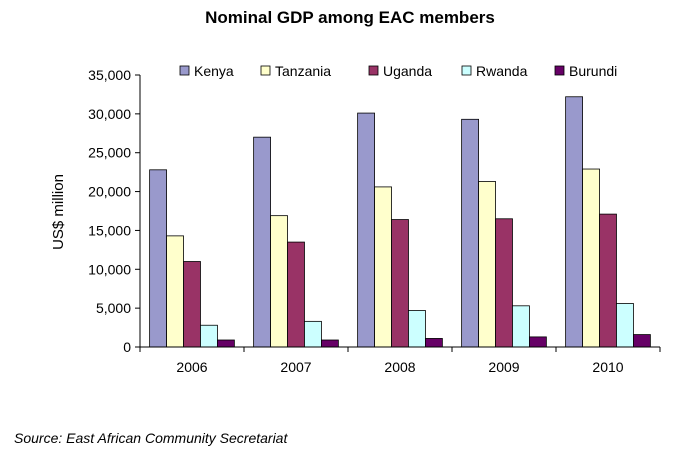  What do you see at coordinates (303, 71) in the screenshot?
I see `legend-label-tanzania: Tanzania` at bounding box center [303, 71].